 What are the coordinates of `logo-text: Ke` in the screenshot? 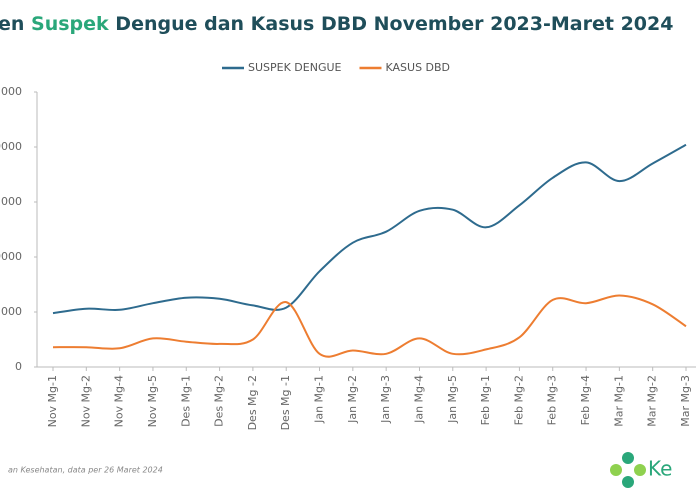 It's located at (660, 469).